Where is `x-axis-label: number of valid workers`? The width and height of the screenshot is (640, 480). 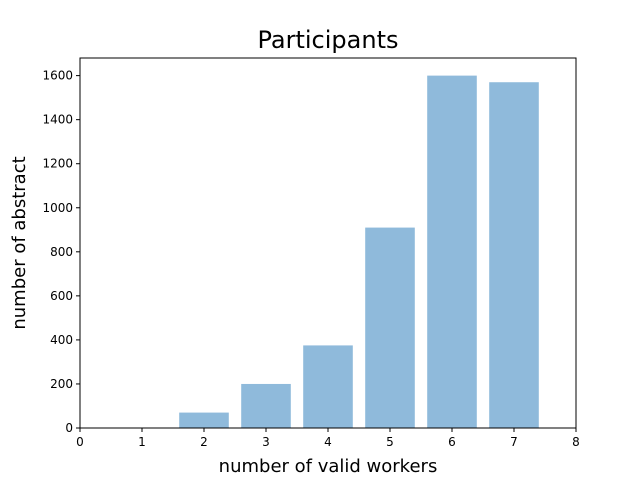 x-axis-label: number of valid workers is located at coordinates (328, 466).